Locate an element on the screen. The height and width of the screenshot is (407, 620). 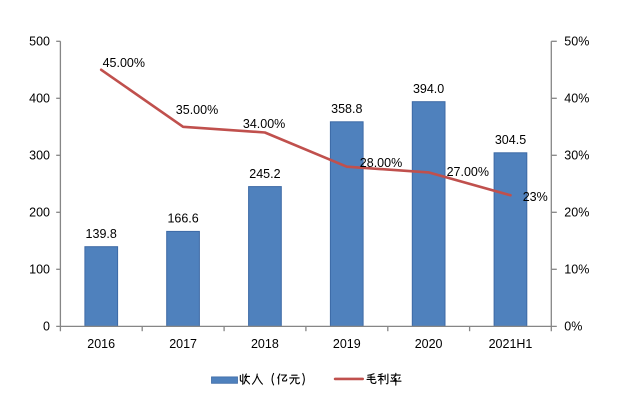
svg-text: 2017 is located at coordinates (183, 344).